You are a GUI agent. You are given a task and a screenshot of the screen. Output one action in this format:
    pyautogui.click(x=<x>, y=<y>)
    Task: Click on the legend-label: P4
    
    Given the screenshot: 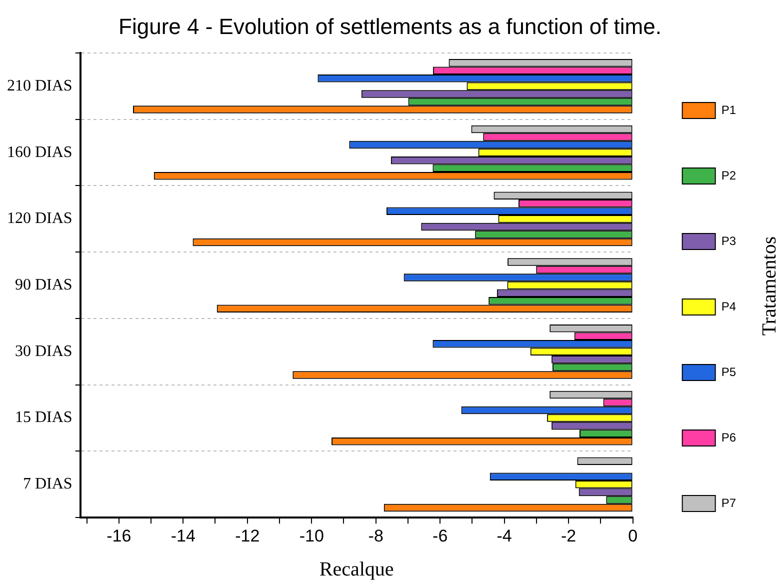 What is the action you would take?
    pyautogui.click(x=728, y=306)
    